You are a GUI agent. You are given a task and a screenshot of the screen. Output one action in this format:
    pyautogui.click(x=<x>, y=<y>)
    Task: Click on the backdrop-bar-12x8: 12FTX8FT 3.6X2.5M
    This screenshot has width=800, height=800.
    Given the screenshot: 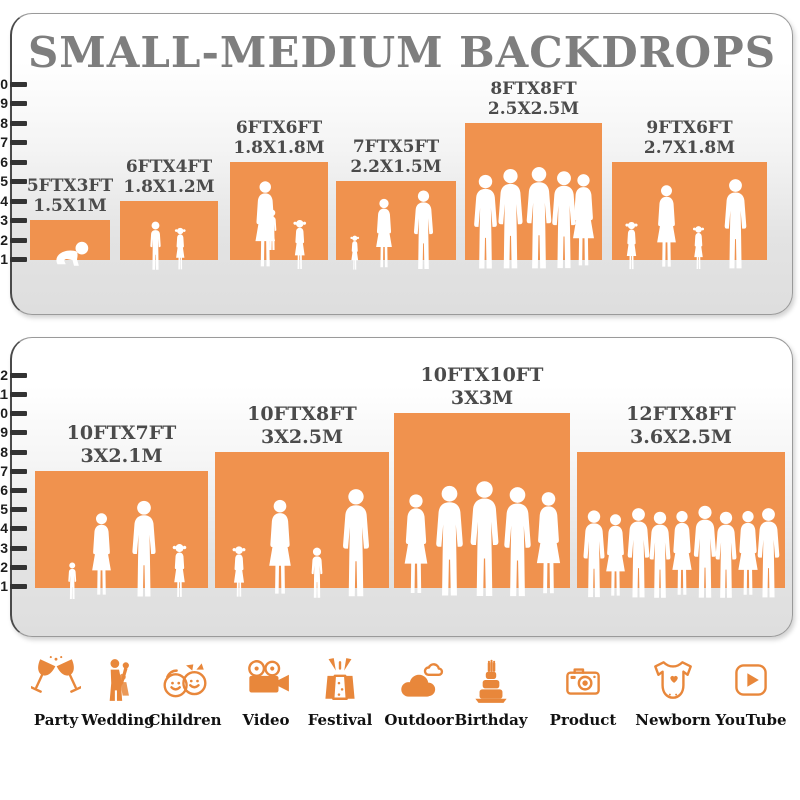 What is the action you would take?
    pyautogui.click(x=681, y=500)
    